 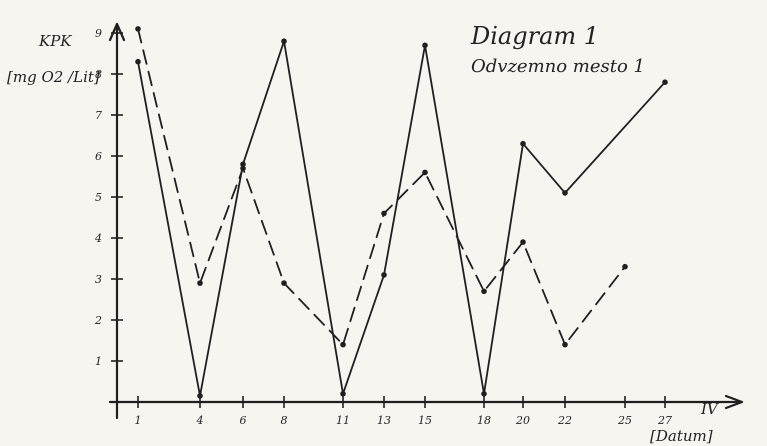 What do you see at coordinates (98, 238) in the screenshot?
I see `y-tick-label: 4` at bounding box center [98, 238].